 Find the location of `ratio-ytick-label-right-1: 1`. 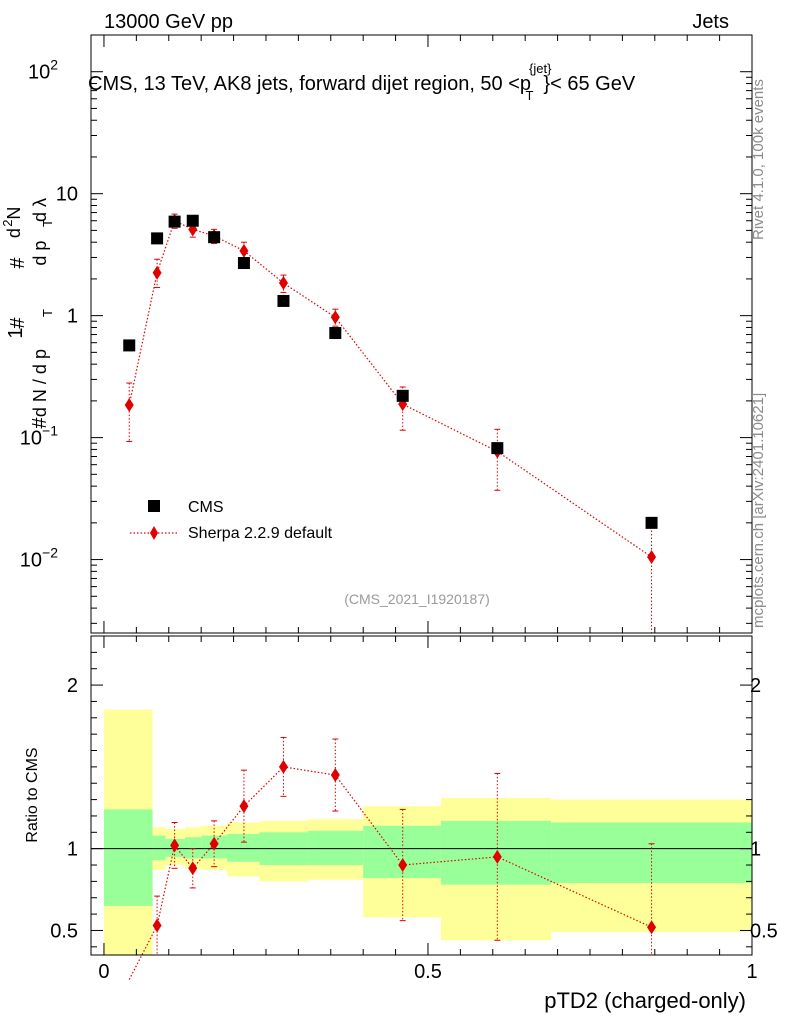

ratio-ytick-label-right-1: 1 is located at coordinates (755, 850).